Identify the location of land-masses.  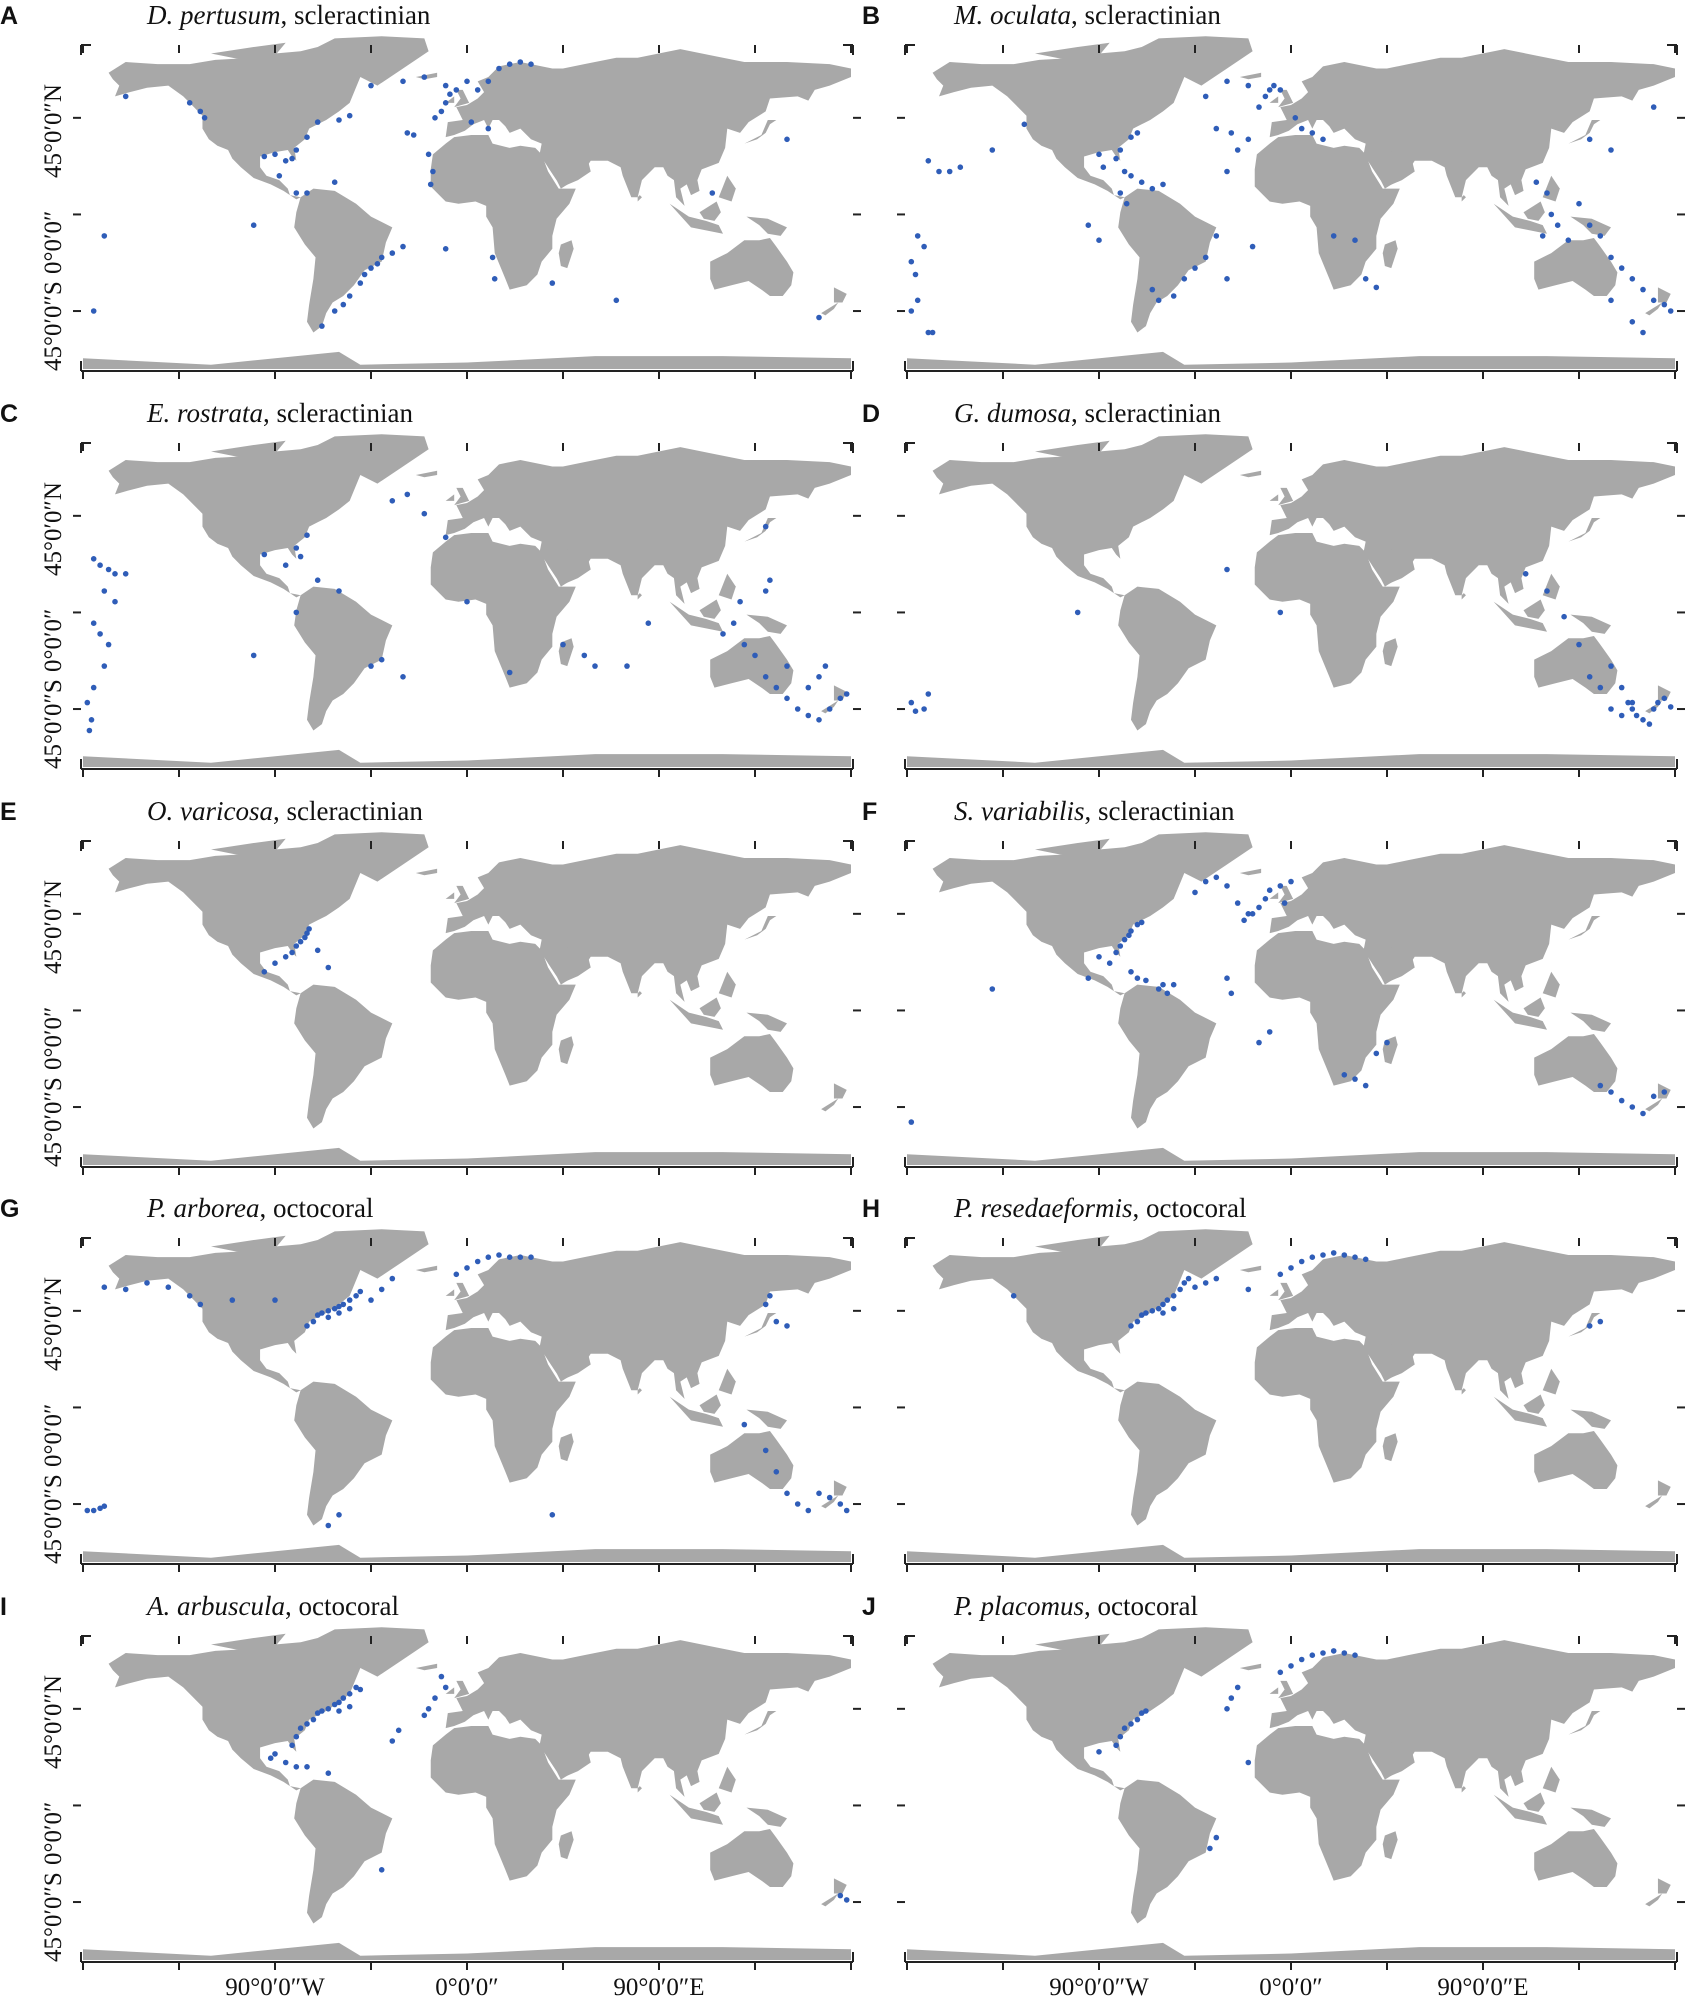
(467, 202).